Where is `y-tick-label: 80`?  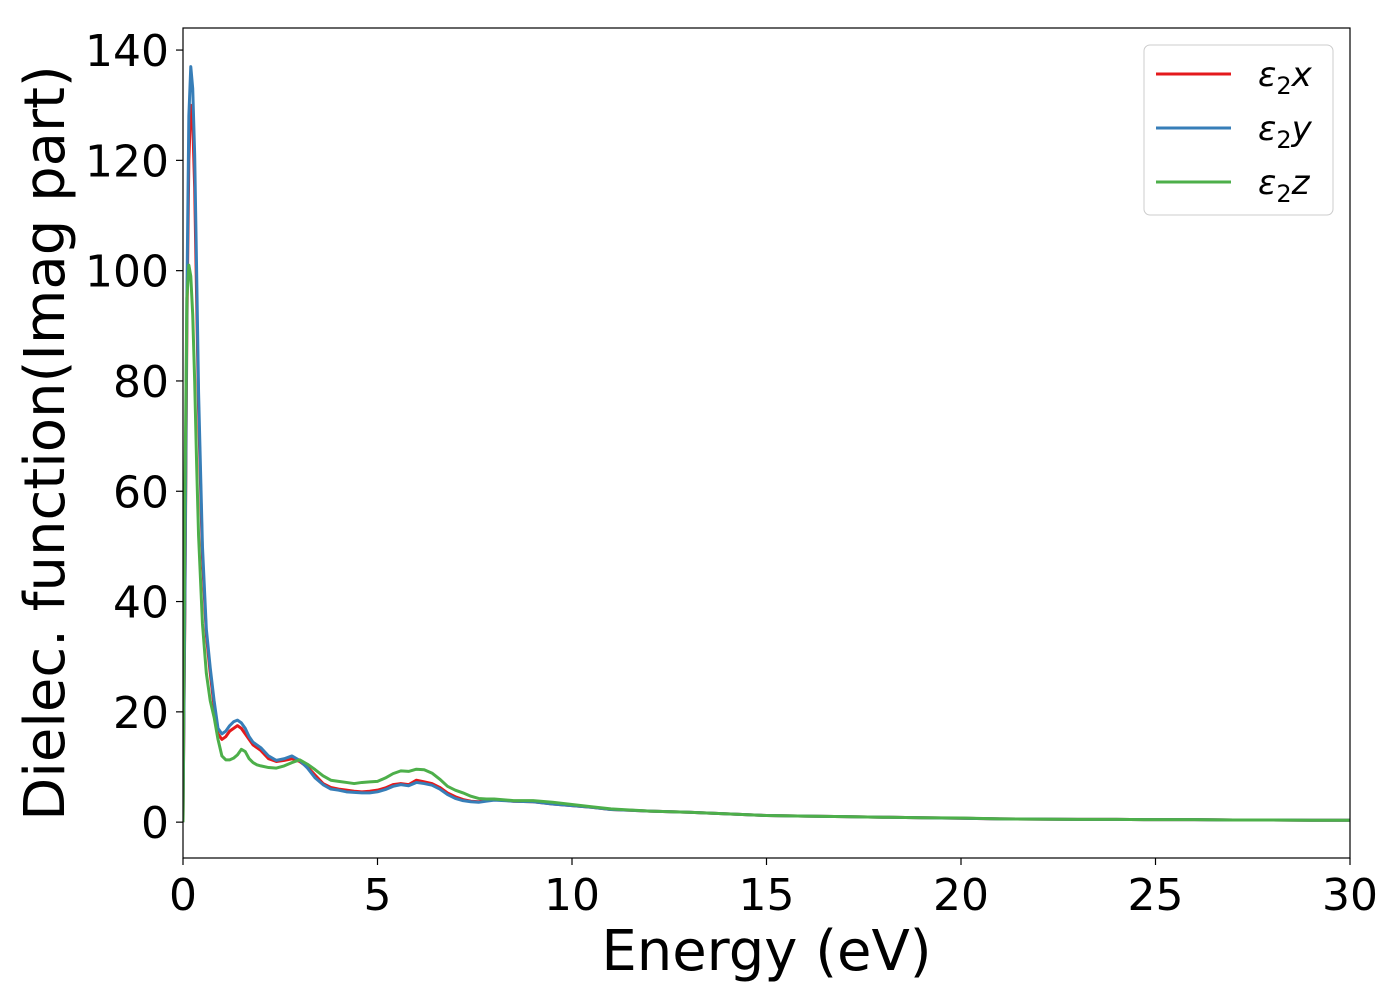
y-tick-label: 80 is located at coordinates (141, 382).